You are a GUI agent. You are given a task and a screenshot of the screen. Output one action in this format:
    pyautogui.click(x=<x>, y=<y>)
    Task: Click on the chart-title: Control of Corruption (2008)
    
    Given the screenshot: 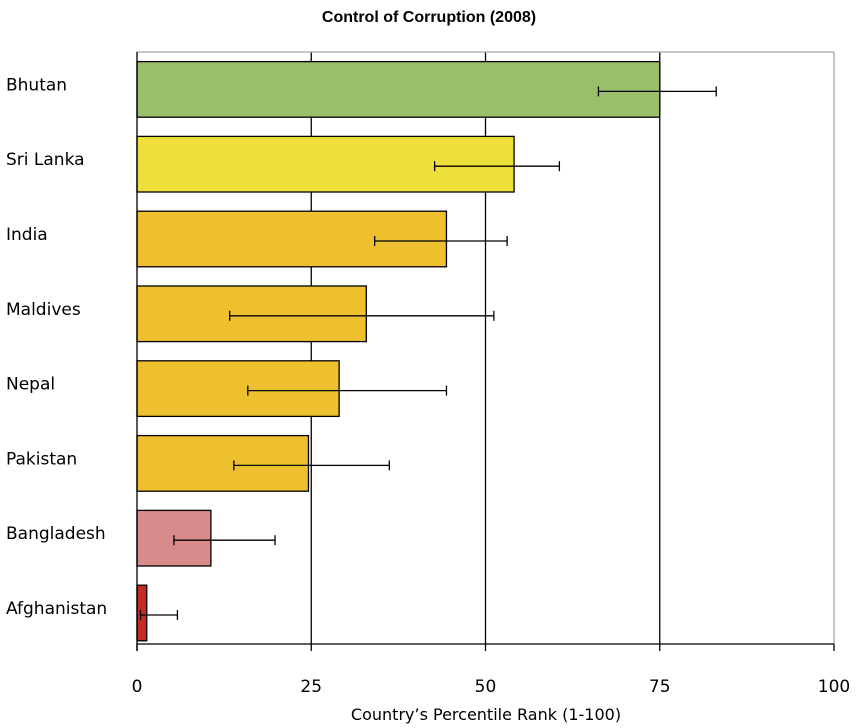 What is the action you would take?
    pyautogui.click(x=429, y=17)
    